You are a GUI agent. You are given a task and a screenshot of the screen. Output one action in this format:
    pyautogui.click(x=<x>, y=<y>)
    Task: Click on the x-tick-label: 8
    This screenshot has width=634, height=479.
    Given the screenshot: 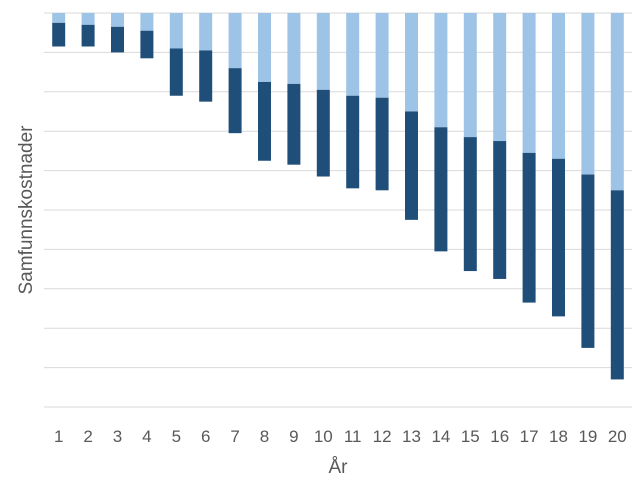 What is the action you would take?
    pyautogui.click(x=264, y=436)
    